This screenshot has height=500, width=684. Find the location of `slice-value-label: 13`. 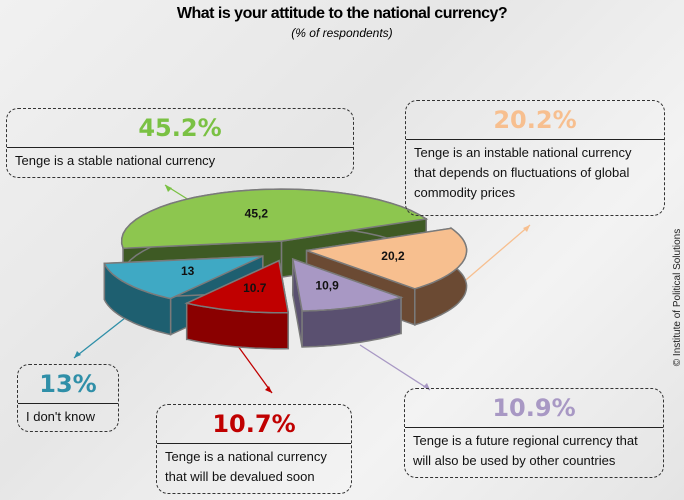

slice-value-label: 13 is located at coordinates (188, 271).